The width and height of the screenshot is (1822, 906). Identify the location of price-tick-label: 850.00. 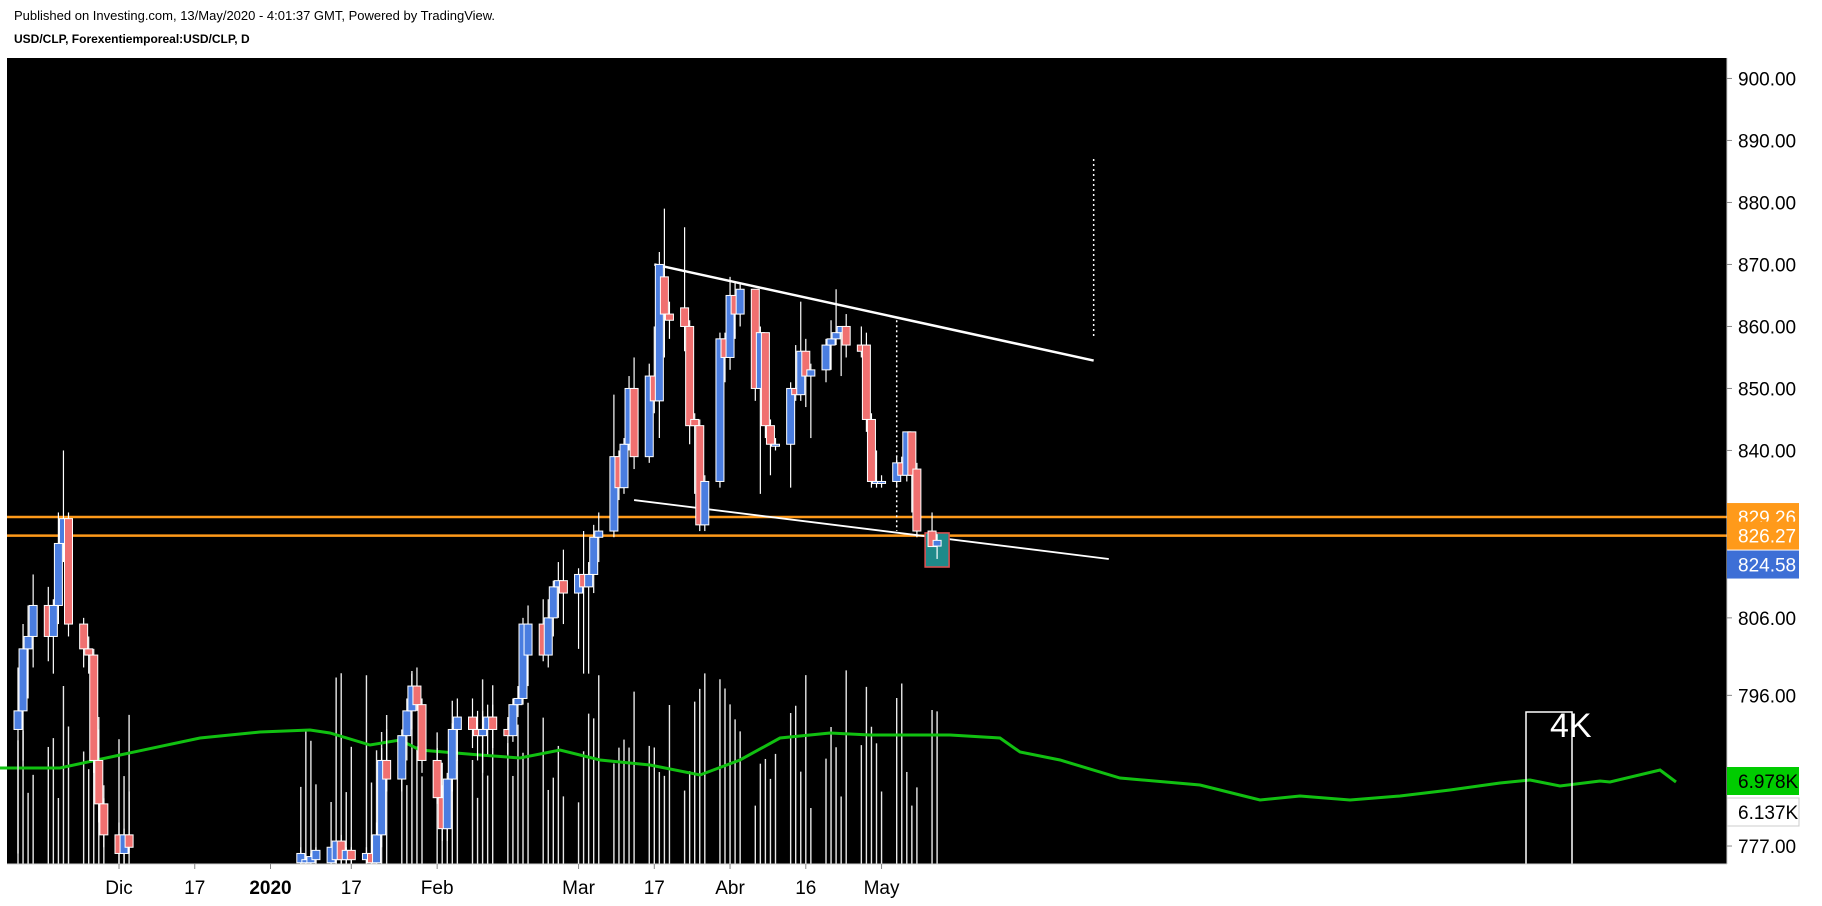
(1767, 389).